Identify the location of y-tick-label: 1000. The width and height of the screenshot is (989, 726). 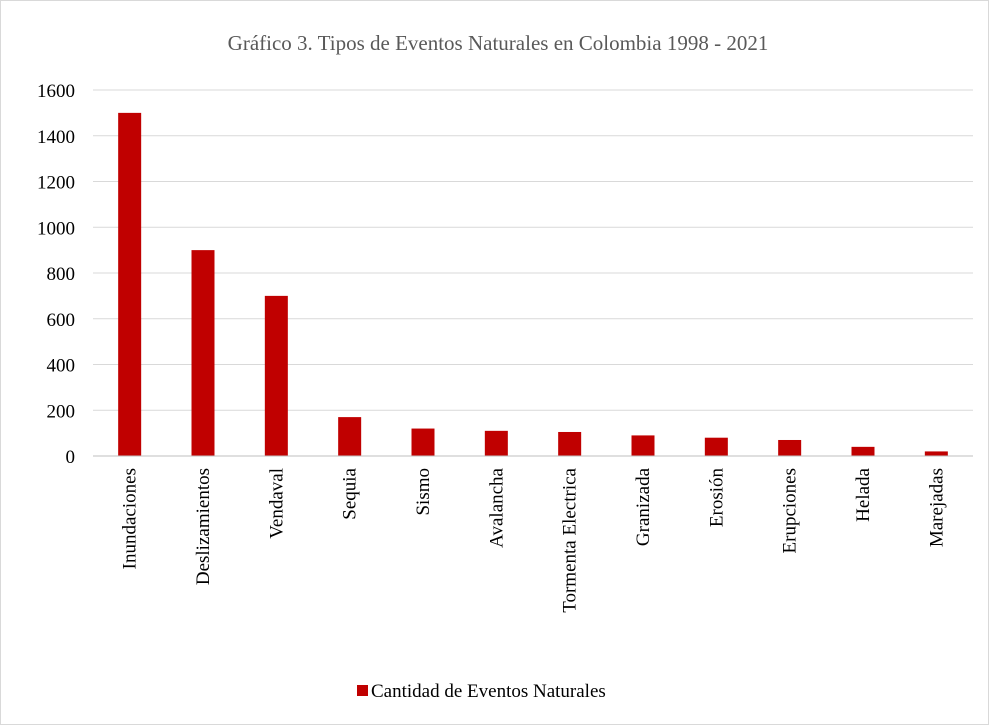
(56, 228).